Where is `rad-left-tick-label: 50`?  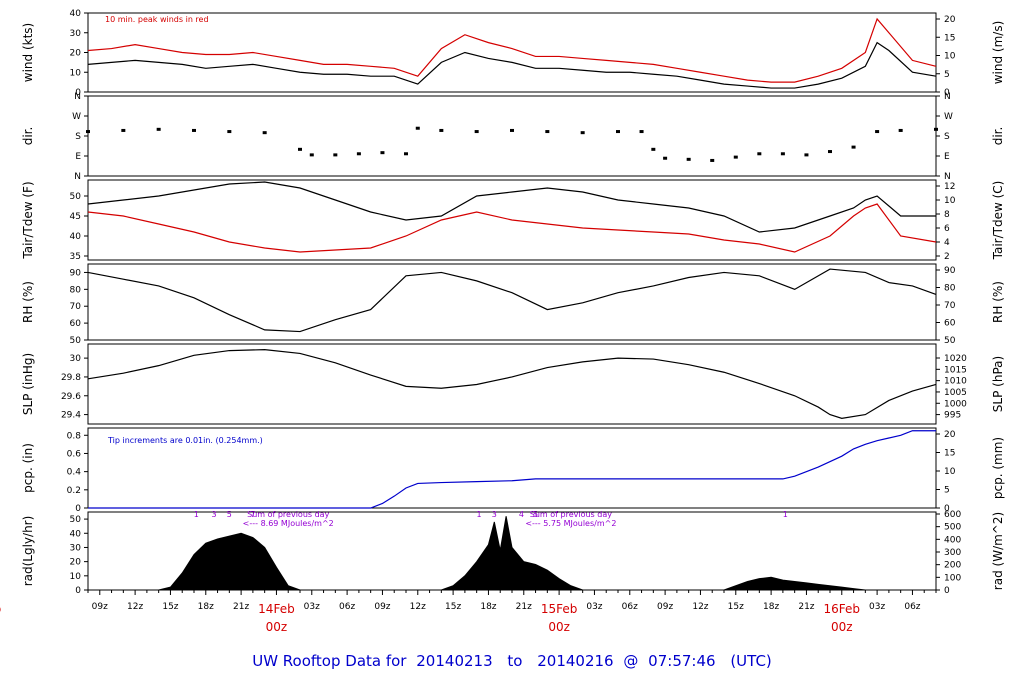
rad-left-tick-label: 50 is located at coordinates (76, 520).